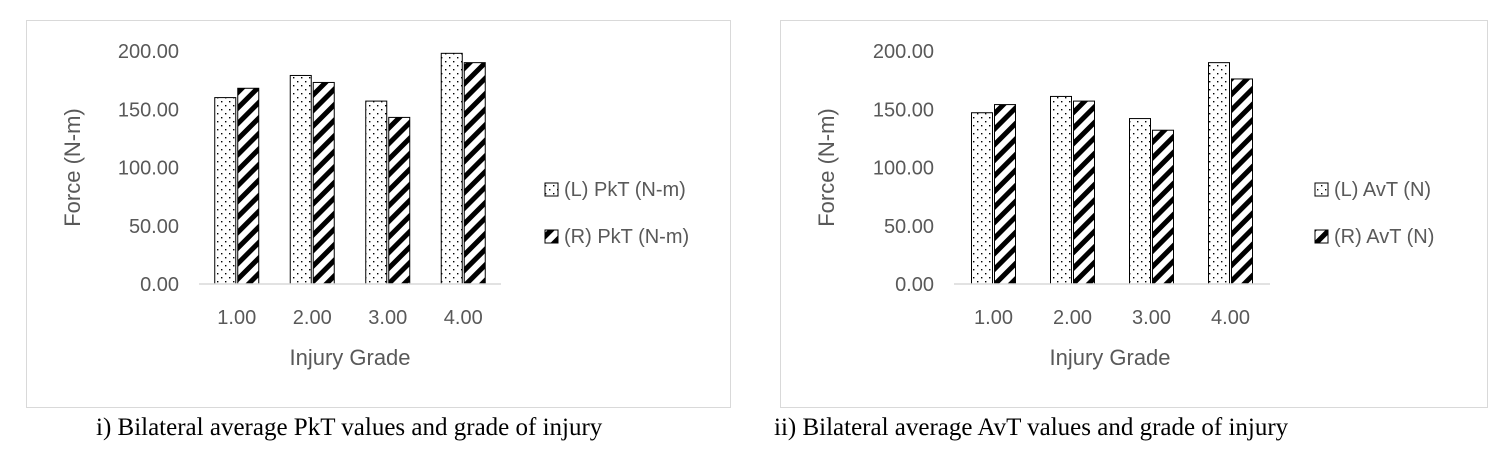 This screenshot has height=454, width=1510. Describe the element at coordinates (625, 190) in the screenshot. I see `legend-label: (L) PkT (N-m)` at that location.